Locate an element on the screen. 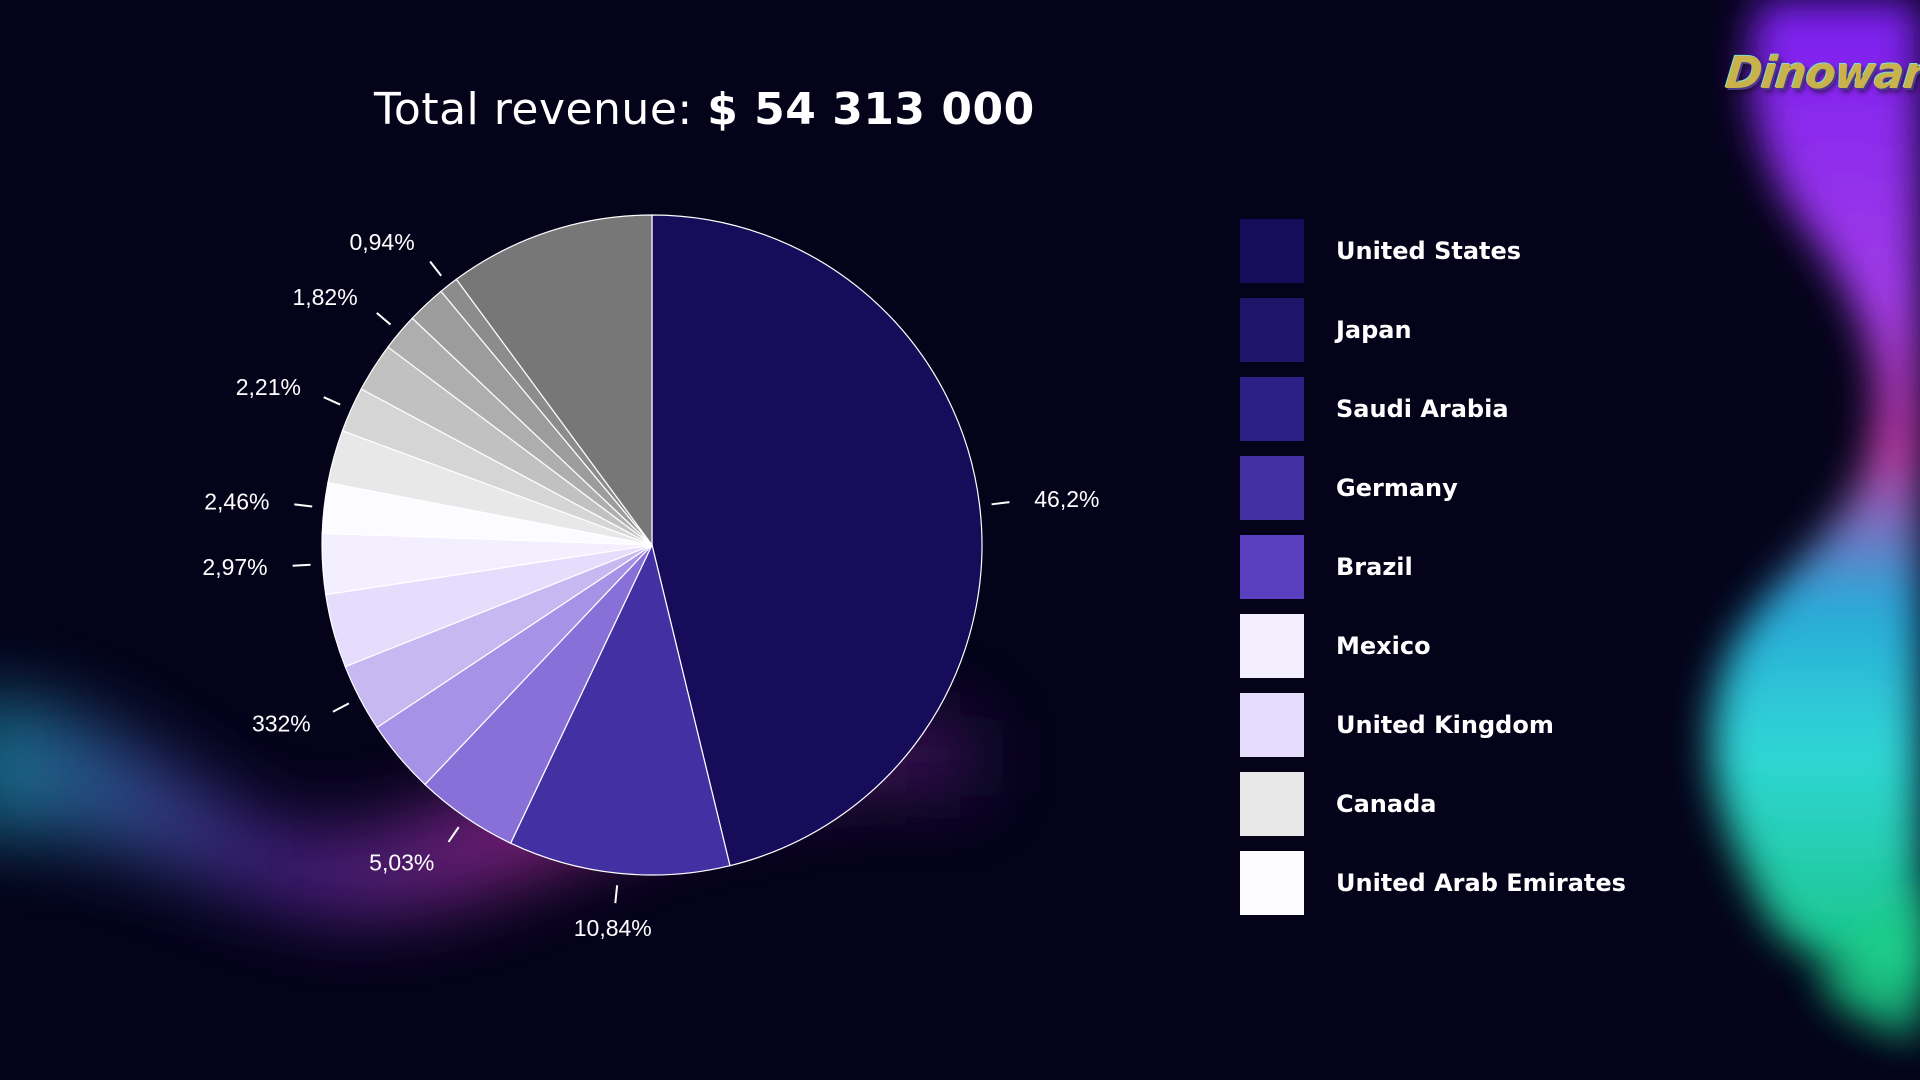 Image resolution: width=1920 pixels, height=1080 pixels. legend-label: Brazil is located at coordinates (1374, 566).